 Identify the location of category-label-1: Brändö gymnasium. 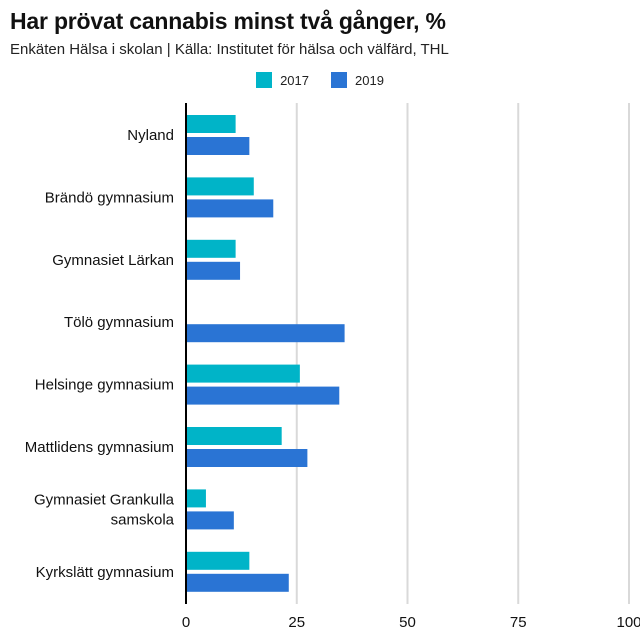
(109, 197).